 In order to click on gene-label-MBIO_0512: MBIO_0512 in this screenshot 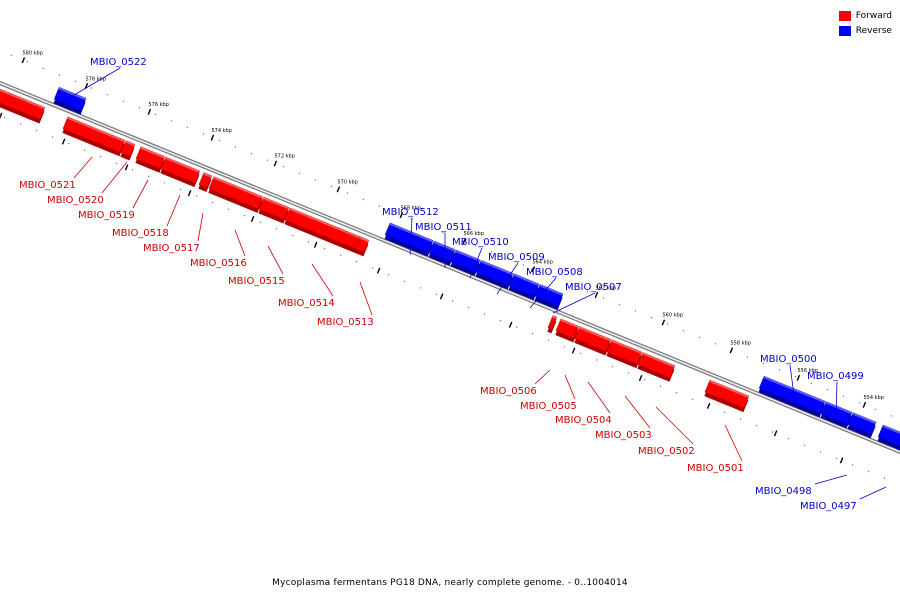, I will do `click(410, 212)`.